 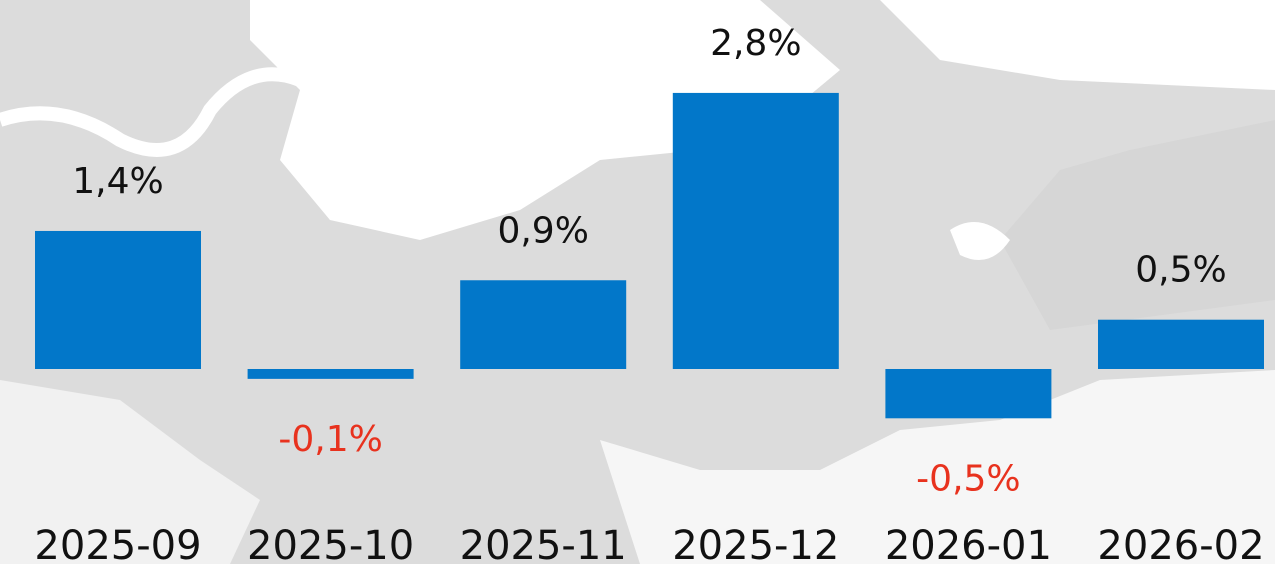 I want to click on x-tick-label: 2025-09, so click(x=117, y=543).